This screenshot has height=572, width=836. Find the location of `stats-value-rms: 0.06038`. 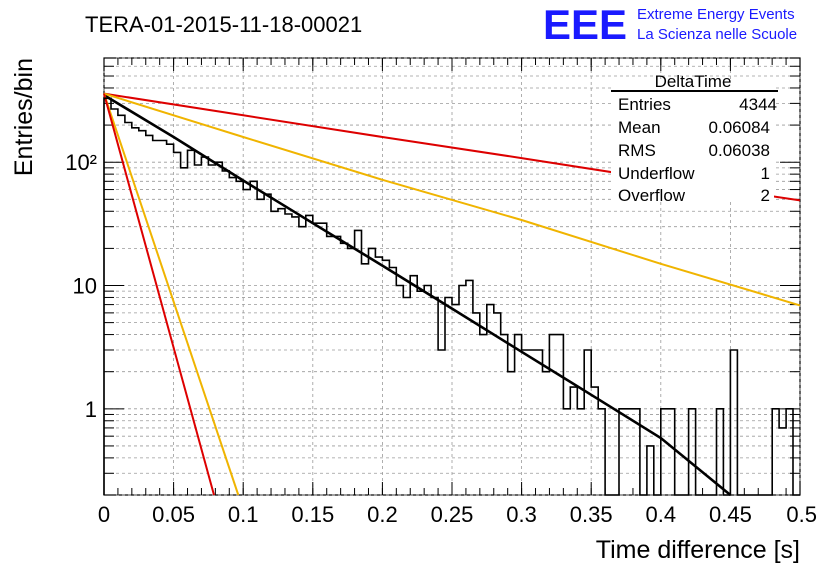

stats-value-rms: 0.06038 is located at coordinates (739, 150).